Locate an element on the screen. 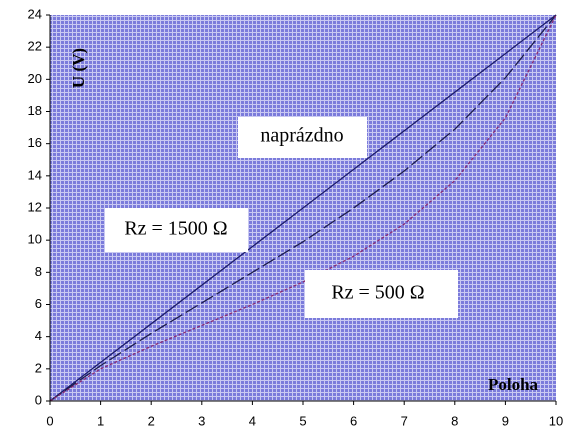 Image resolution: width=578 pixels, height=447 pixels. y-tick-label: 12 is located at coordinates (35, 206).